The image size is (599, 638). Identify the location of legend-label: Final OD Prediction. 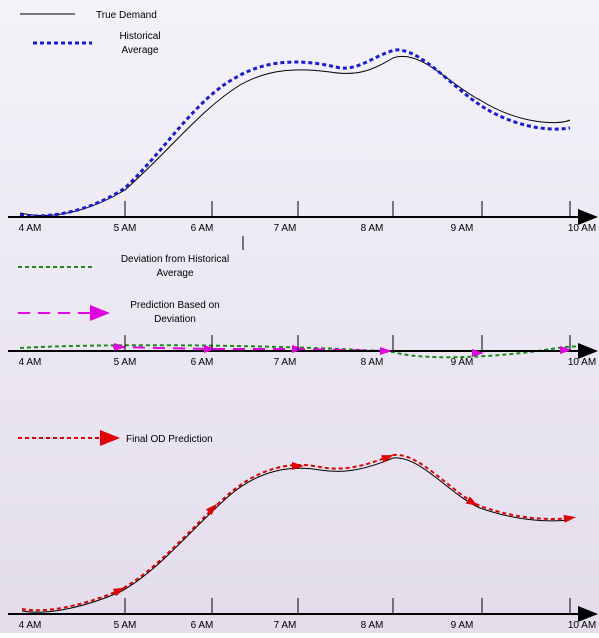
(169, 439).